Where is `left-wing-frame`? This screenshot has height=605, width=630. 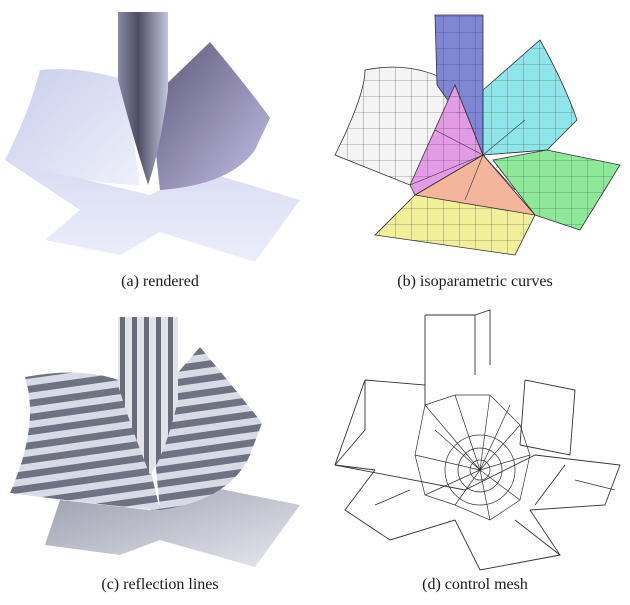 left-wing-frame is located at coordinates (380, 425).